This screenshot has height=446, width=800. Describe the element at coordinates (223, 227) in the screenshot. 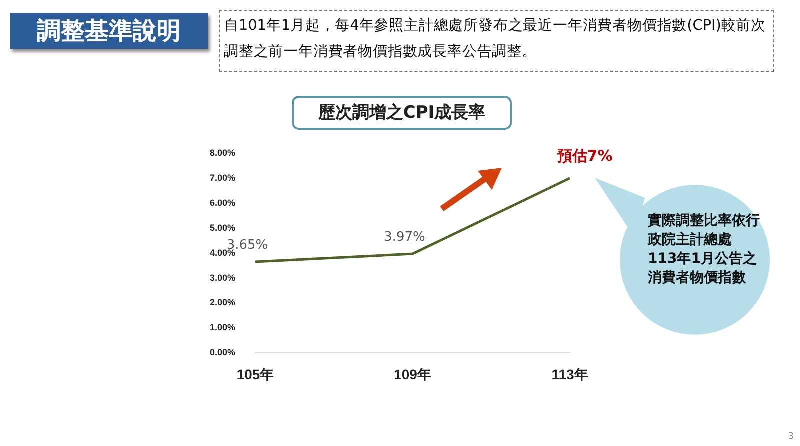

I see `y-tick-label: 5.00%` at that location.